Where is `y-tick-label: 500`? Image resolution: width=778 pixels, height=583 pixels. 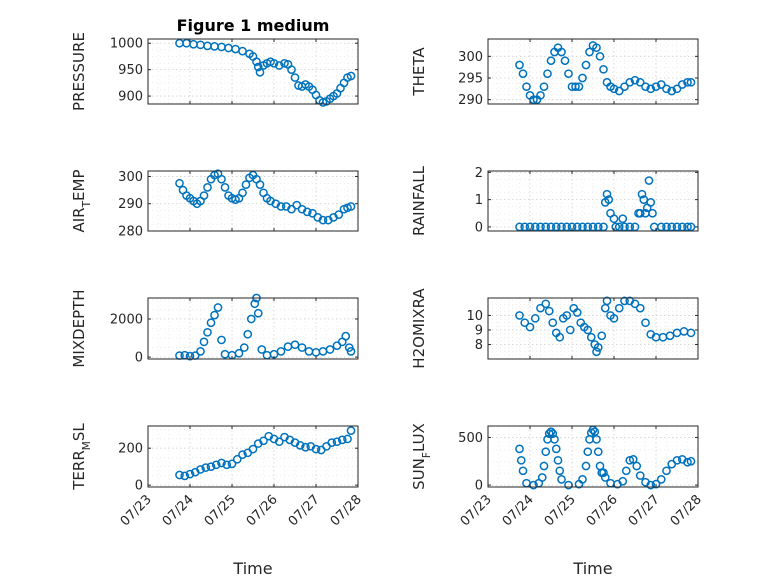 y-tick-label: 500 is located at coordinates (470, 438).